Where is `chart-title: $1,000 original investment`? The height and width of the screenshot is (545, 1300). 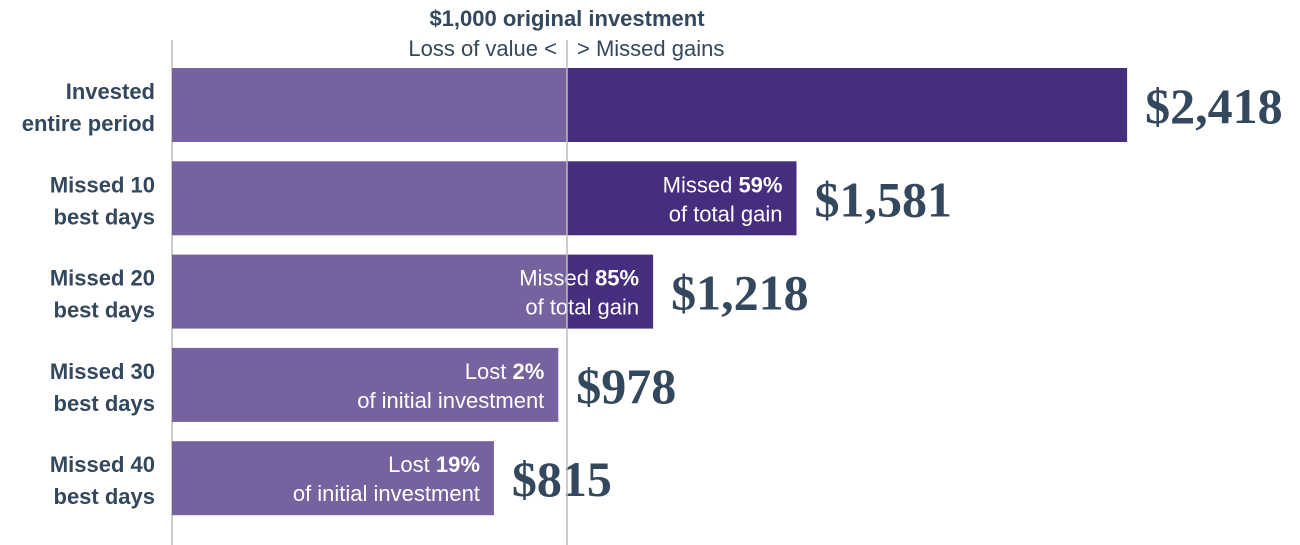
chart-title: $1,000 original investment is located at coordinates (567, 18).